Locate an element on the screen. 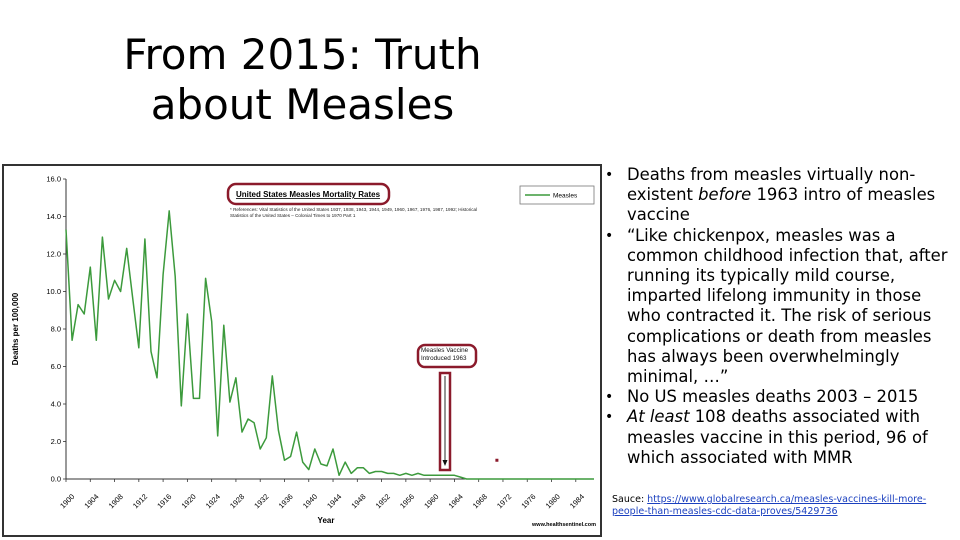 The height and width of the screenshot is (540, 960). x-tick-label: 1936 is located at coordinates (286, 501).